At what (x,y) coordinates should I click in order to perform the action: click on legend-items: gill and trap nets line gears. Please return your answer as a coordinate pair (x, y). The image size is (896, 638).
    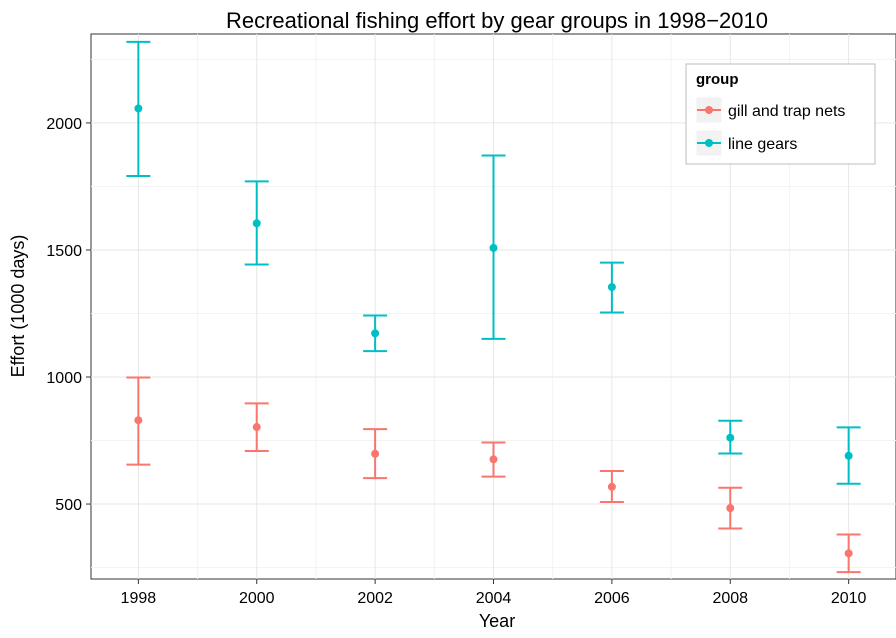
    Looking at the image, I should click on (770, 126).